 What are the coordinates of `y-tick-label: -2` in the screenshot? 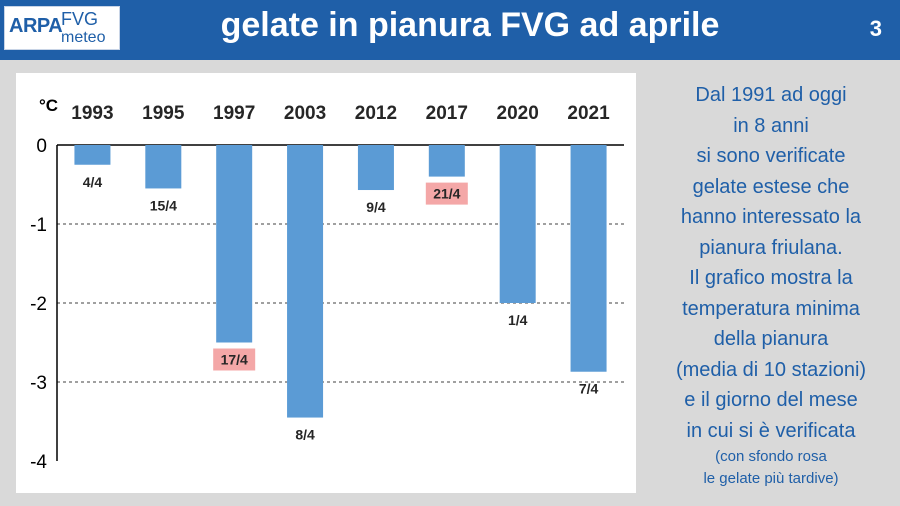 It's located at (38, 304).